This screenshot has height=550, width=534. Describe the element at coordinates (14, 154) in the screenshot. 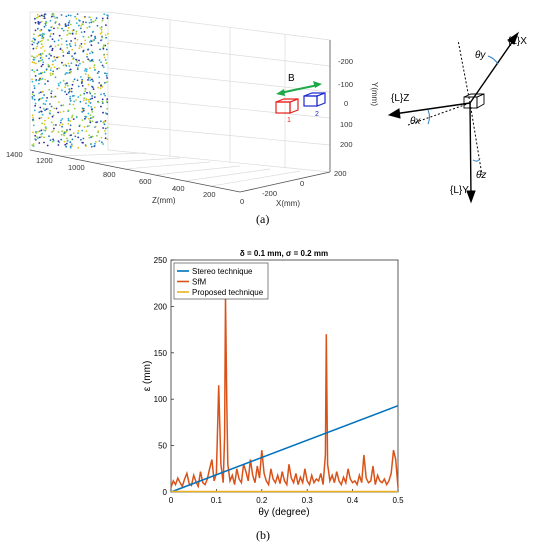

I see `z-tick: 1400` at that location.